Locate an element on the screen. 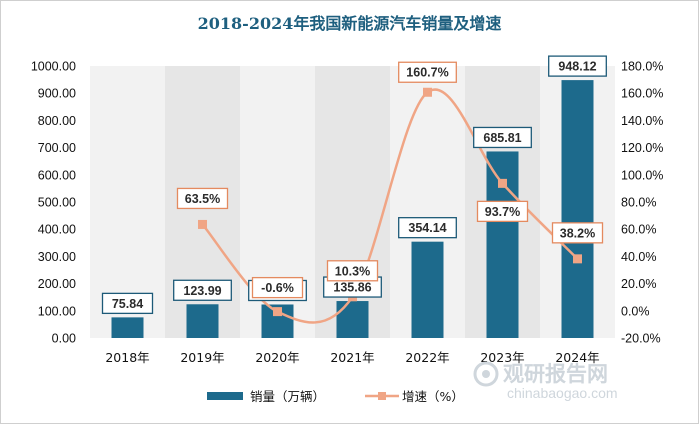  legend: 销量（万辆） 增速（%） is located at coordinates (335, 396).